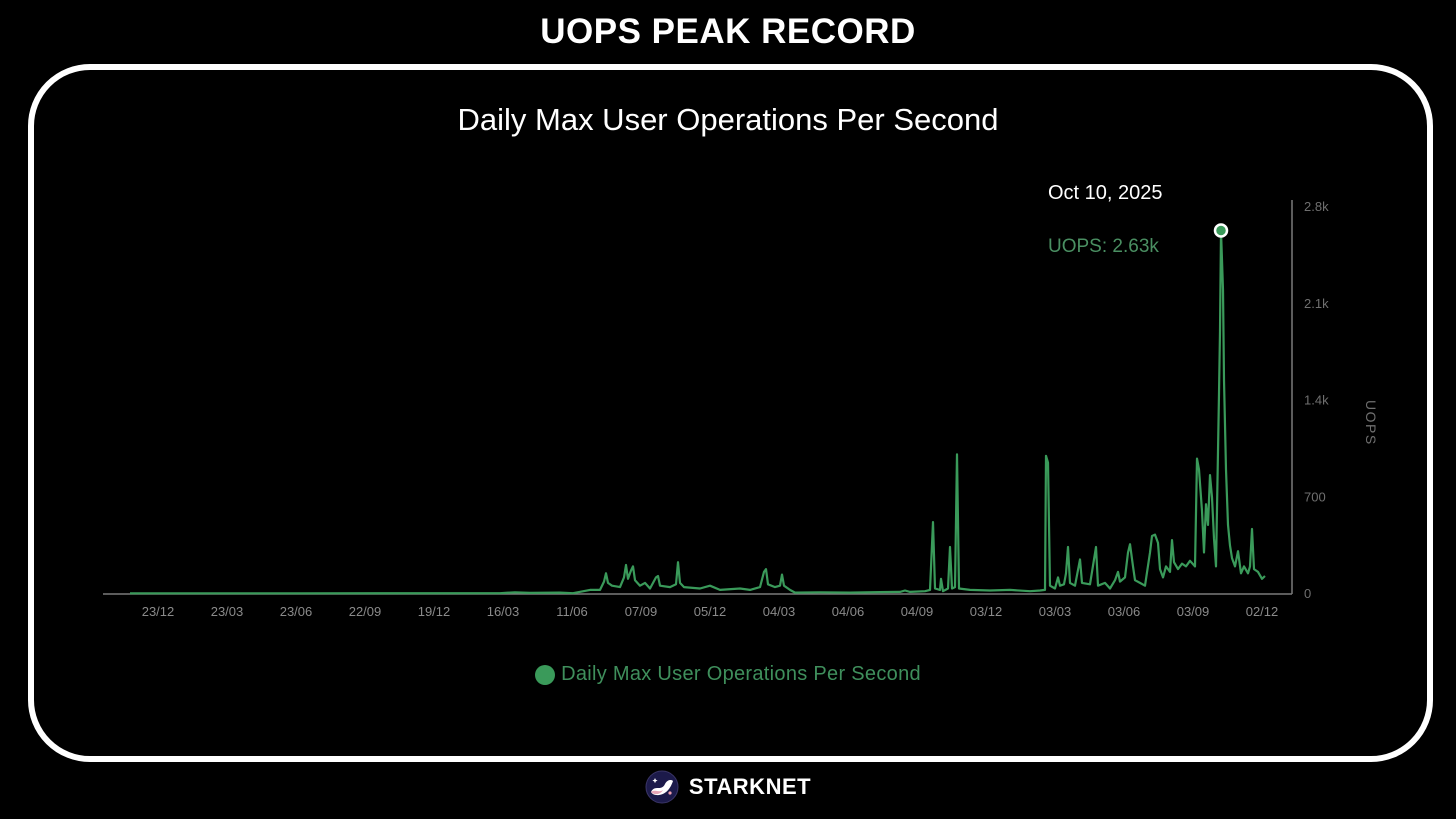 The width and height of the screenshot is (1456, 819). Describe the element at coordinates (741, 674) in the screenshot. I see `legend-label: Daily Max User Operations Per Second` at that location.